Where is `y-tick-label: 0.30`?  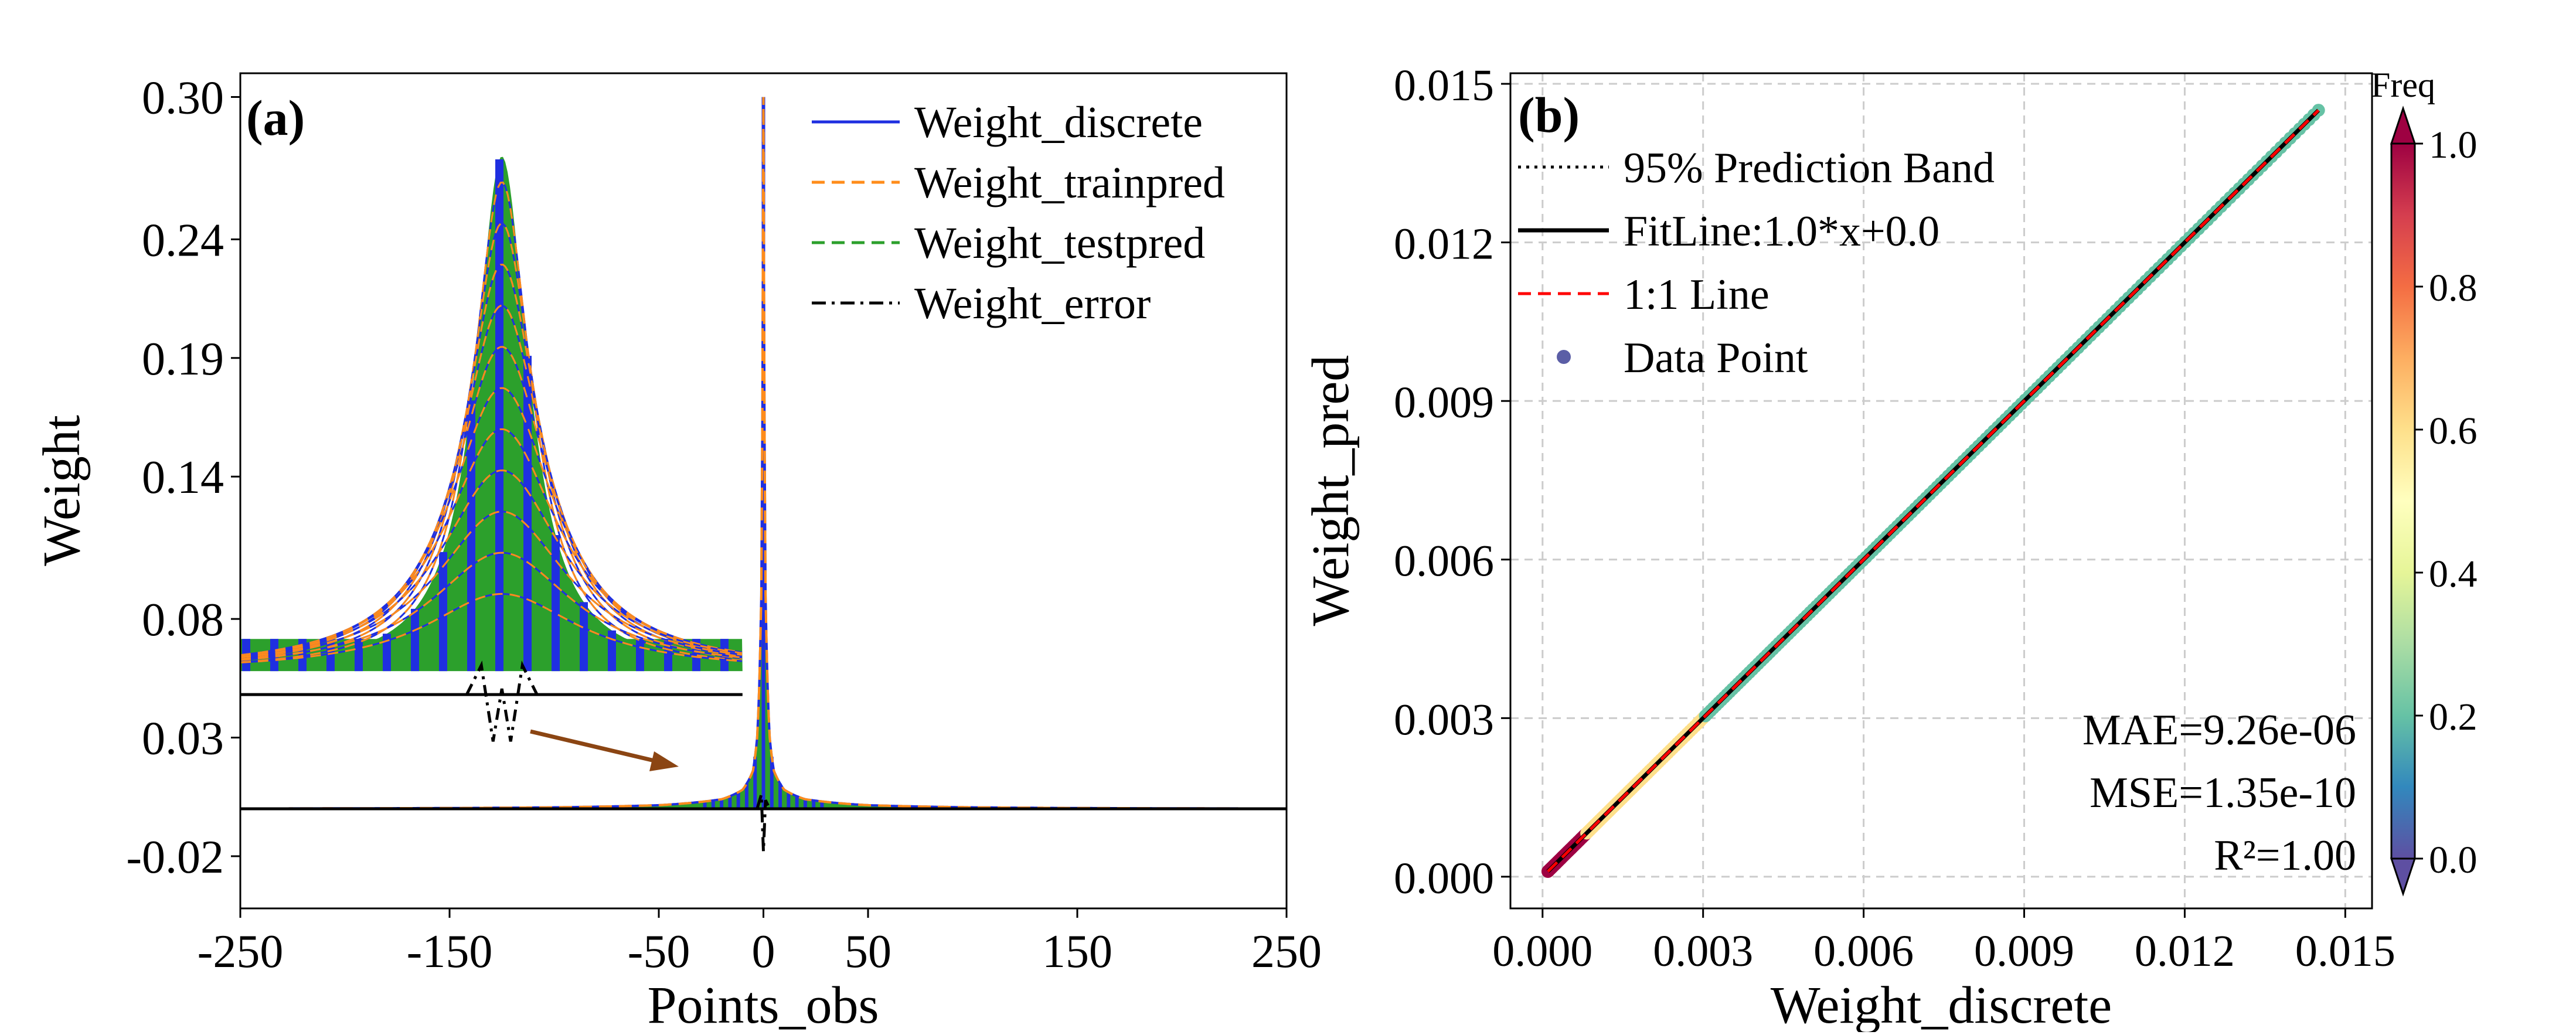
y-tick-label: 0.30 is located at coordinates (183, 98).